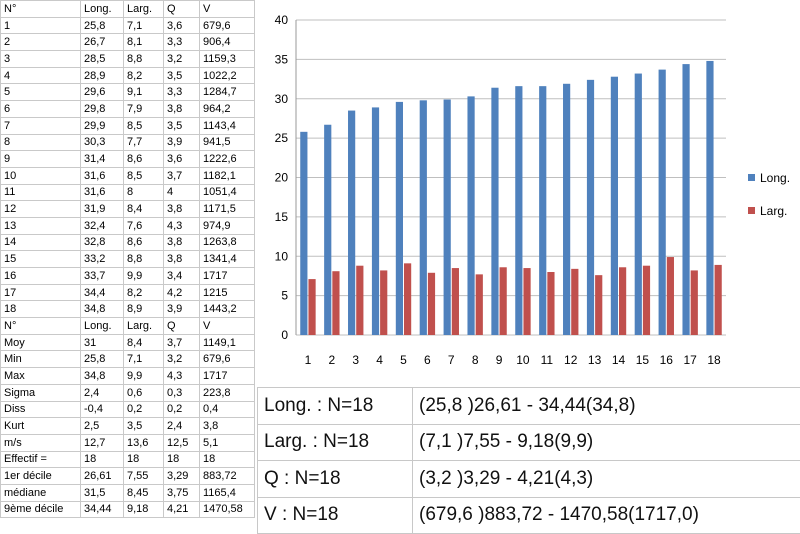 The height and width of the screenshot is (534, 800). I want to click on table-cell: 883,72, so click(227, 476).